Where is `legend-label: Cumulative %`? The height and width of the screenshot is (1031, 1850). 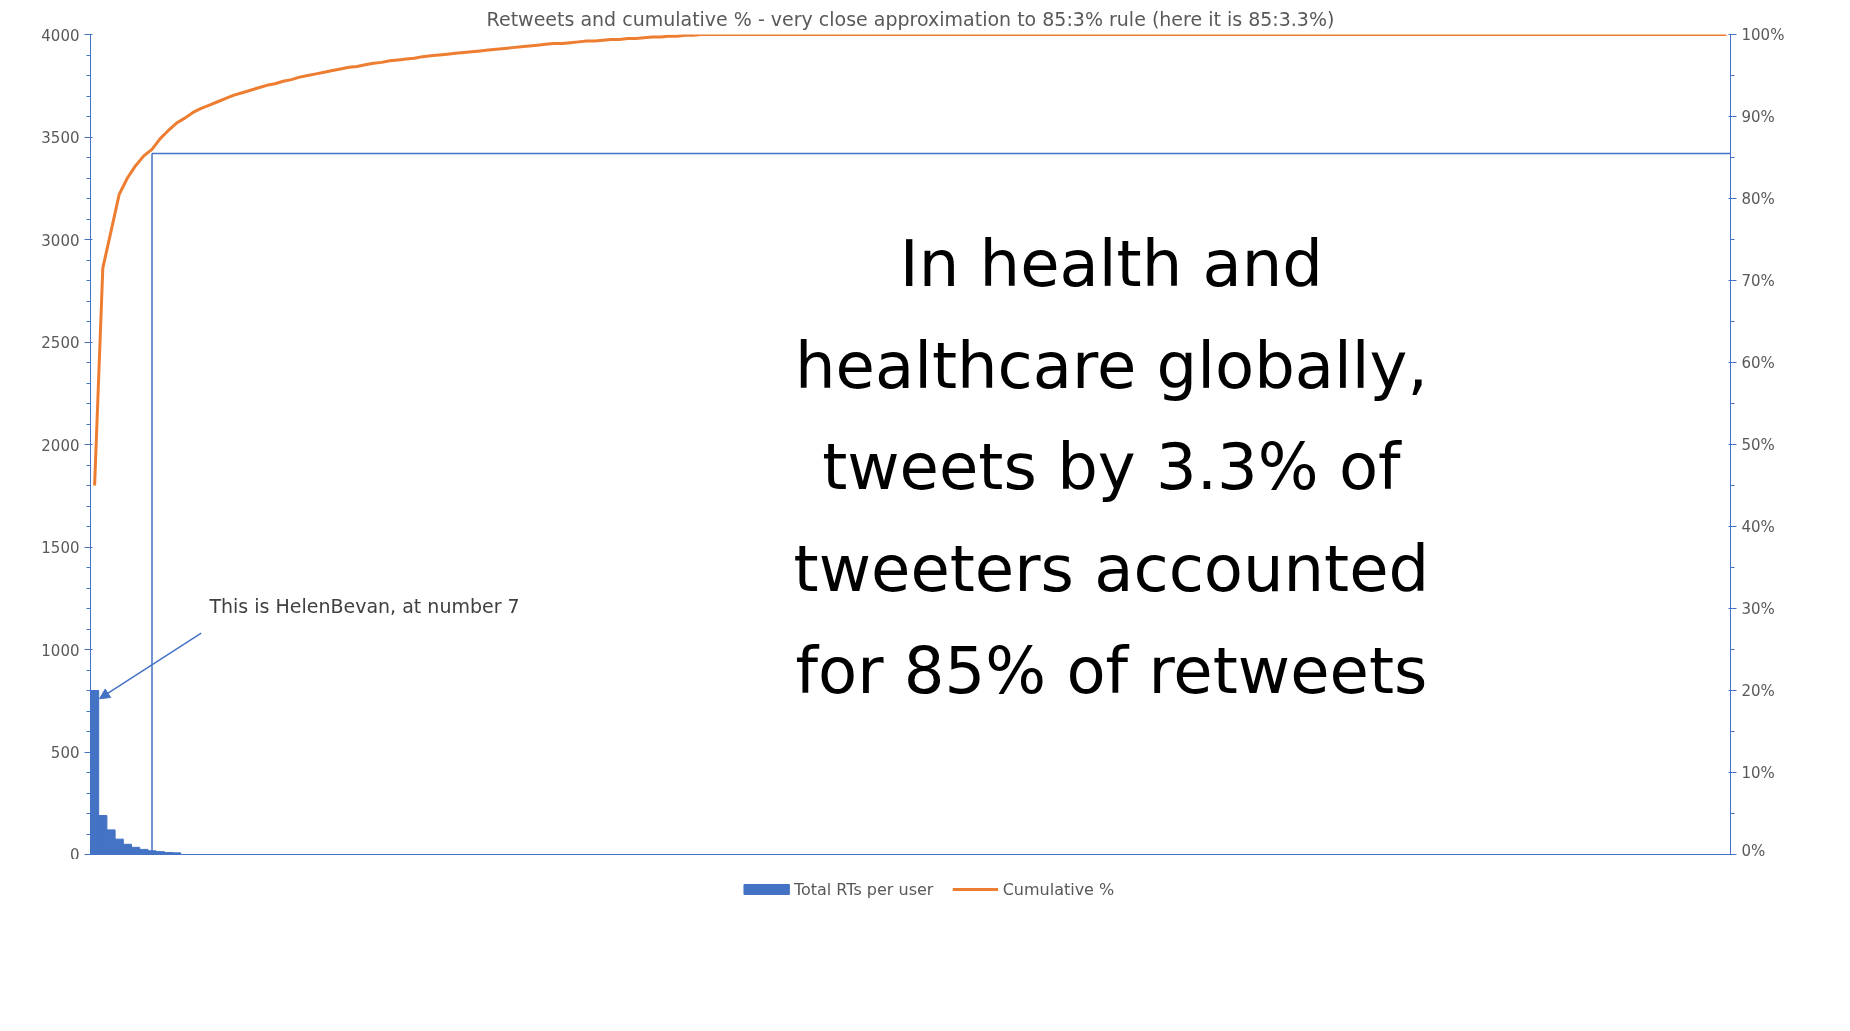 legend-label: Cumulative % is located at coordinates (1058, 889).